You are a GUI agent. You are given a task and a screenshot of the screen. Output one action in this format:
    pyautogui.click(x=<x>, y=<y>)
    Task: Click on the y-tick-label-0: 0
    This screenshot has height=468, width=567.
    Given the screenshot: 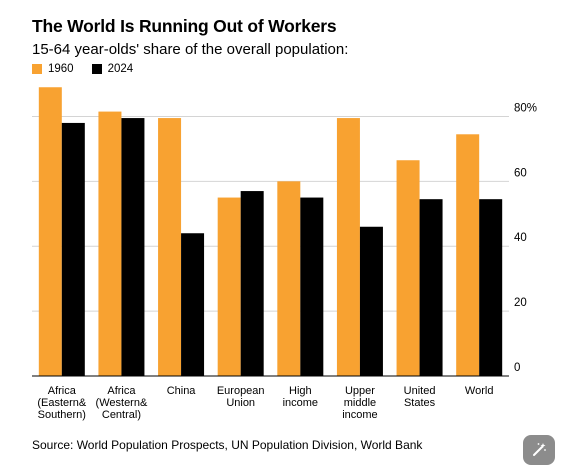 What is the action you would take?
    pyautogui.click(x=517, y=368)
    